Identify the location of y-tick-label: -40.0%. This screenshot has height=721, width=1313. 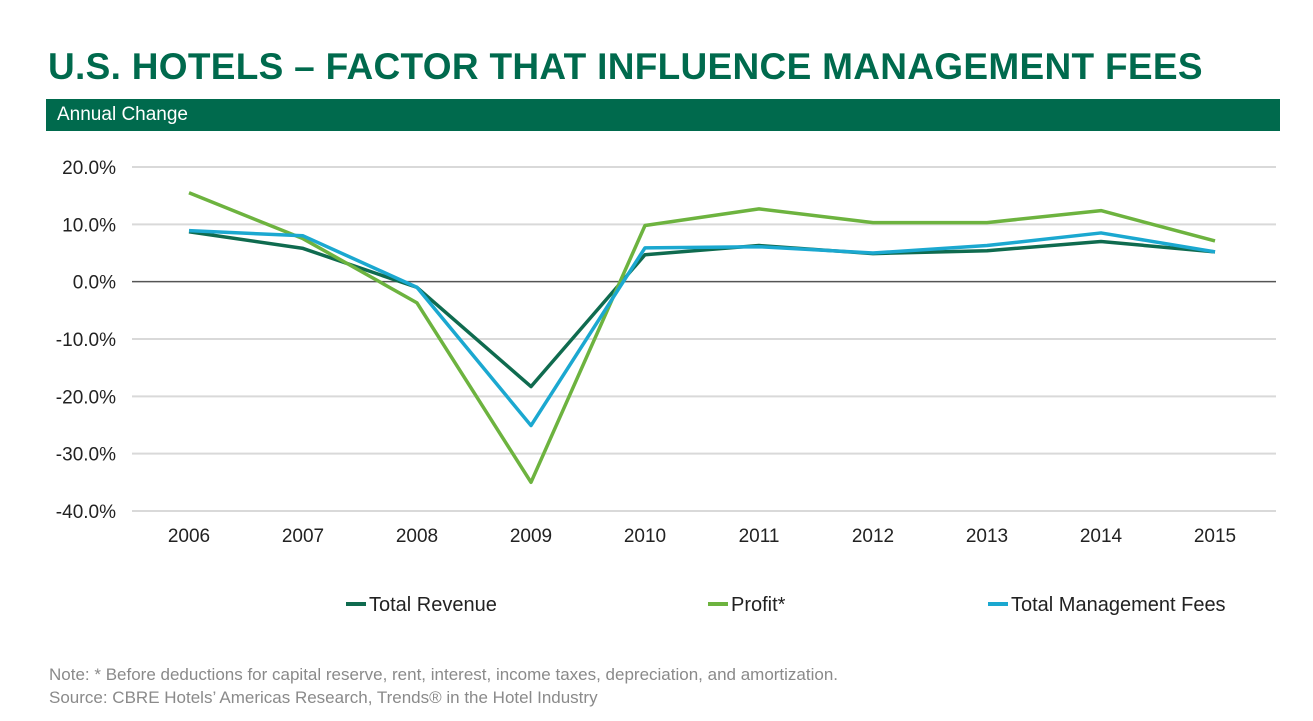
(86, 512).